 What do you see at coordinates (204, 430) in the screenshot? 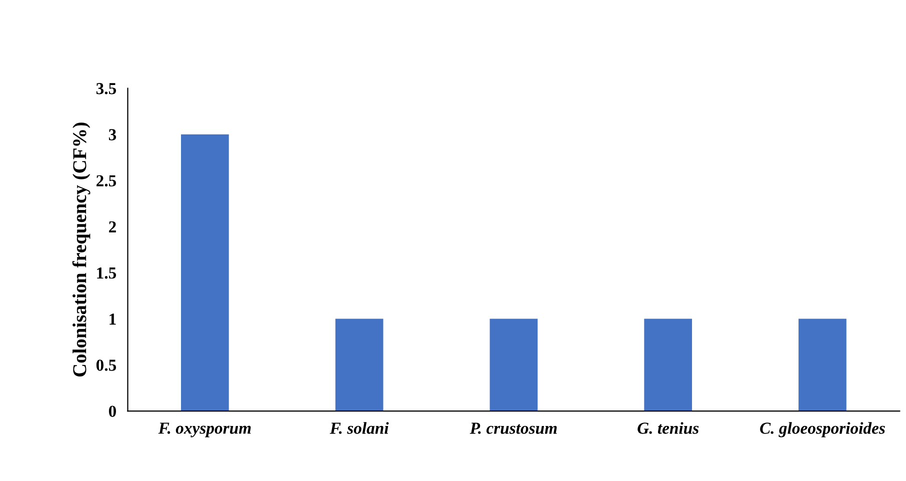
I see `x-tick-label: F. oxysporum` at bounding box center [204, 430].